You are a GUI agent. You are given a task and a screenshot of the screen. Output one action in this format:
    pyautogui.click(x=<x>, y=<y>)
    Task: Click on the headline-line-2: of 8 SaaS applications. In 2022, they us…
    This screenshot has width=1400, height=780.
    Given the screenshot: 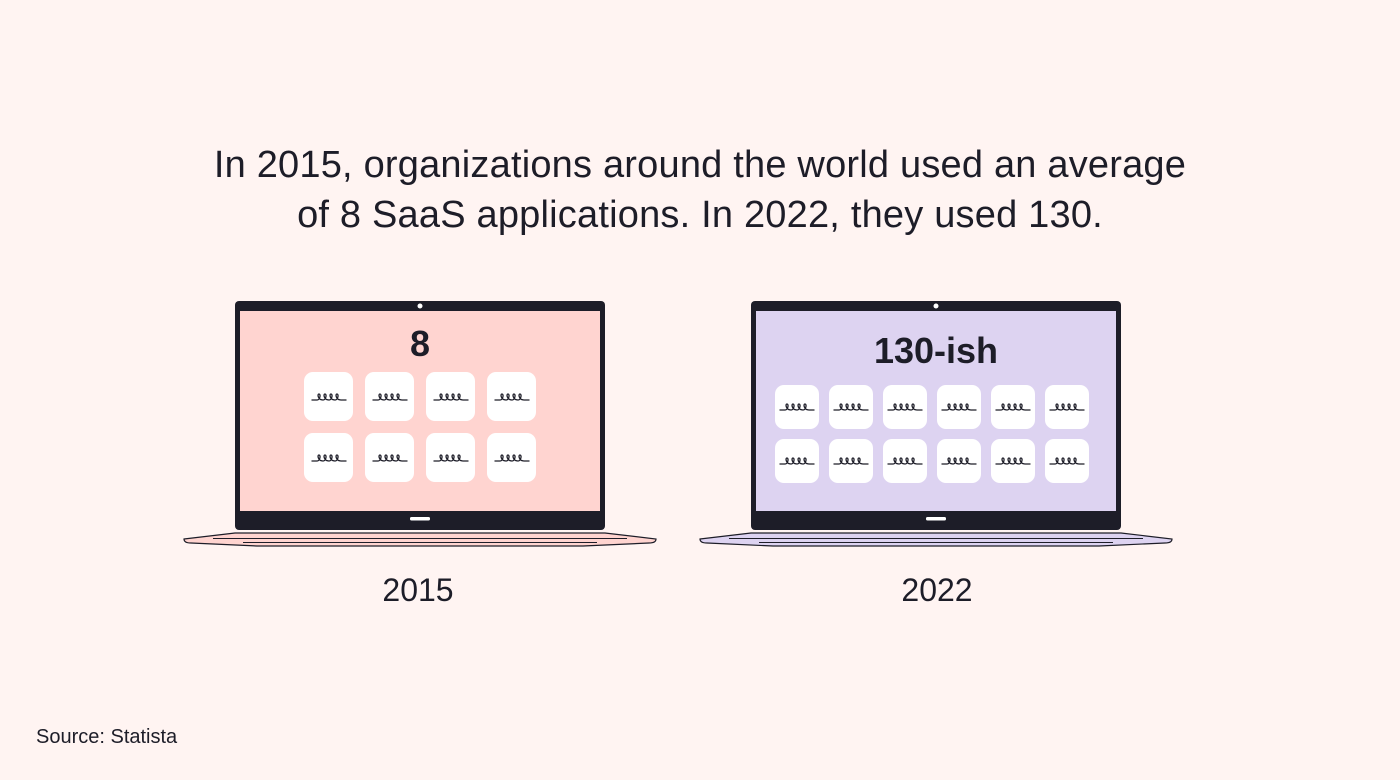 What is the action you would take?
    pyautogui.click(x=700, y=215)
    